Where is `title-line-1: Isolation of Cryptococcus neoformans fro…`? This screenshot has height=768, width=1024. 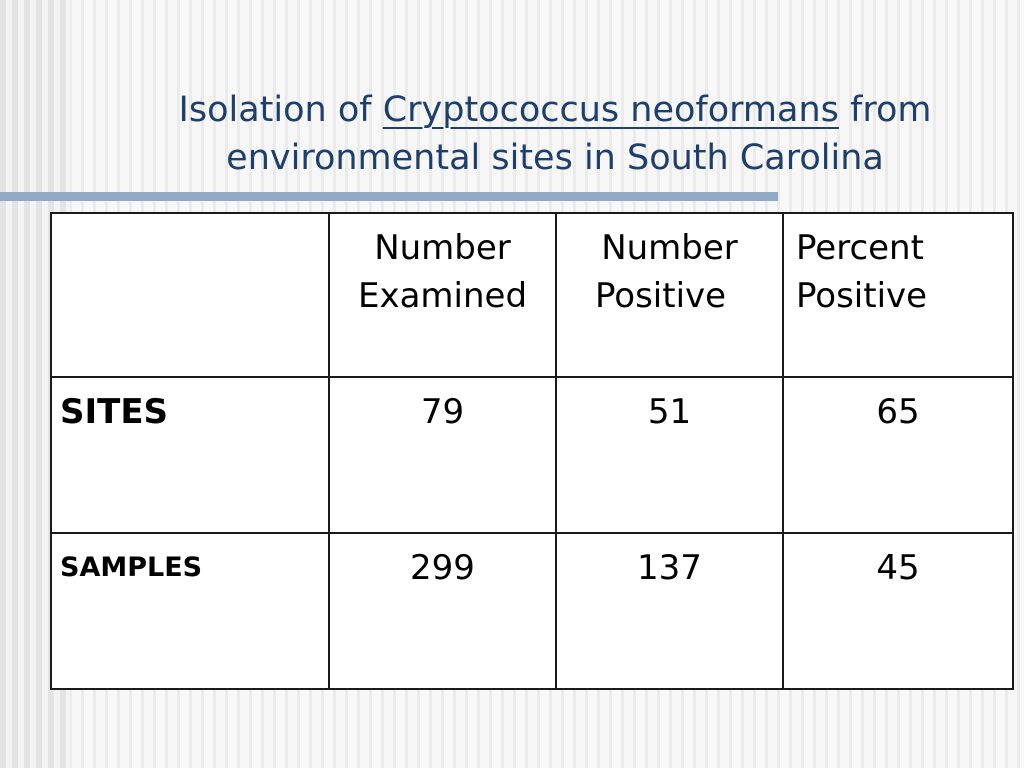
title-line-1: Isolation of Cryptococcus neoformans fro… is located at coordinates (555, 110).